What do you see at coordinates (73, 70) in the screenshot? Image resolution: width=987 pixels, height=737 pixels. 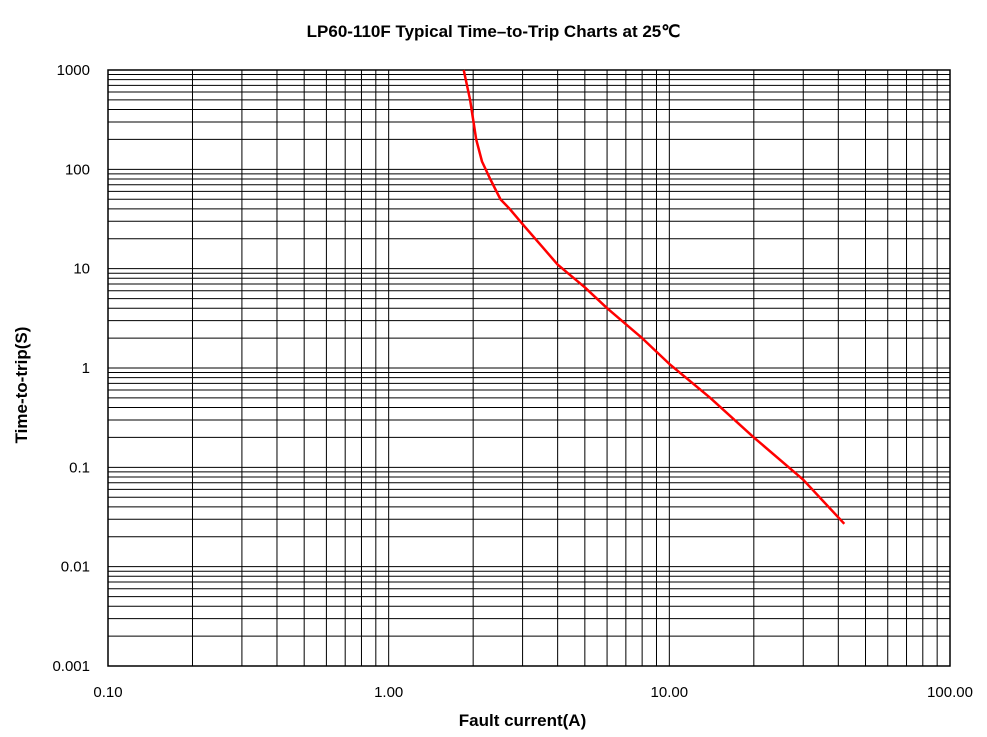 I see `y-tick-label: 1000` at bounding box center [73, 70].